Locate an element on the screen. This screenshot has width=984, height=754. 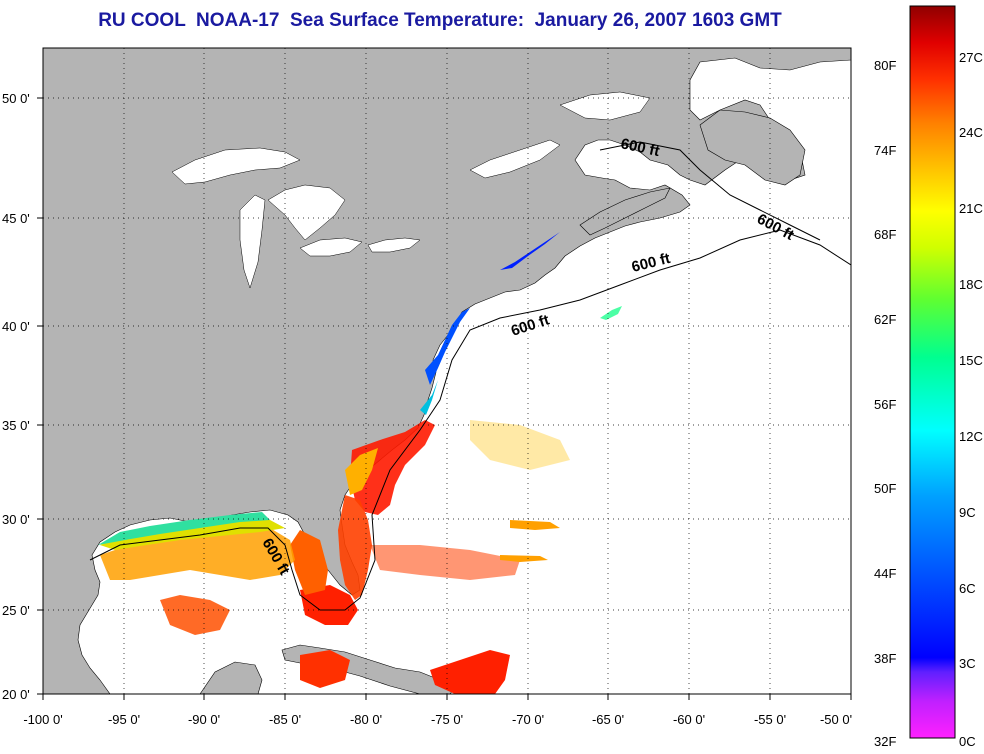
lat-label: 45 0' is located at coordinates (16, 218).